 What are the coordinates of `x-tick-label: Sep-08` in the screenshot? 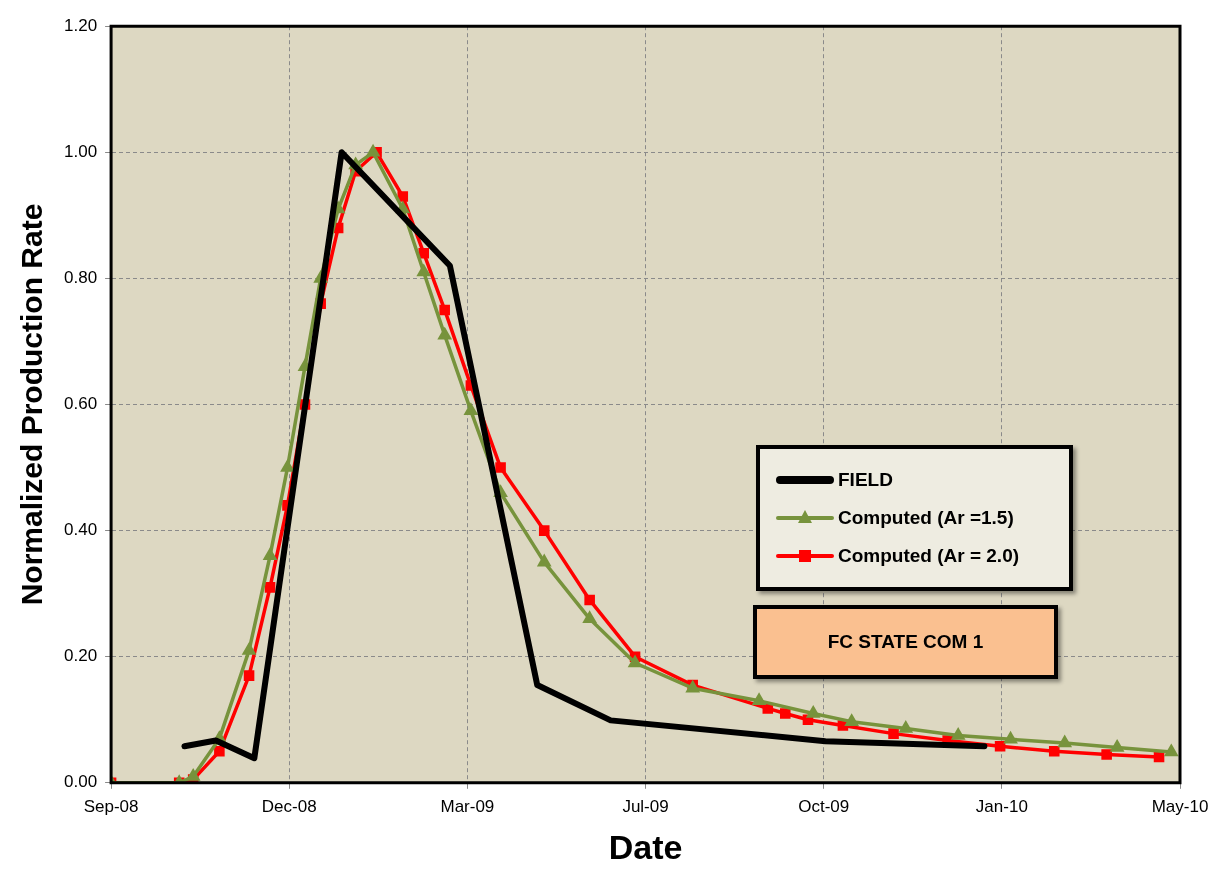 It's located at (111, 806).